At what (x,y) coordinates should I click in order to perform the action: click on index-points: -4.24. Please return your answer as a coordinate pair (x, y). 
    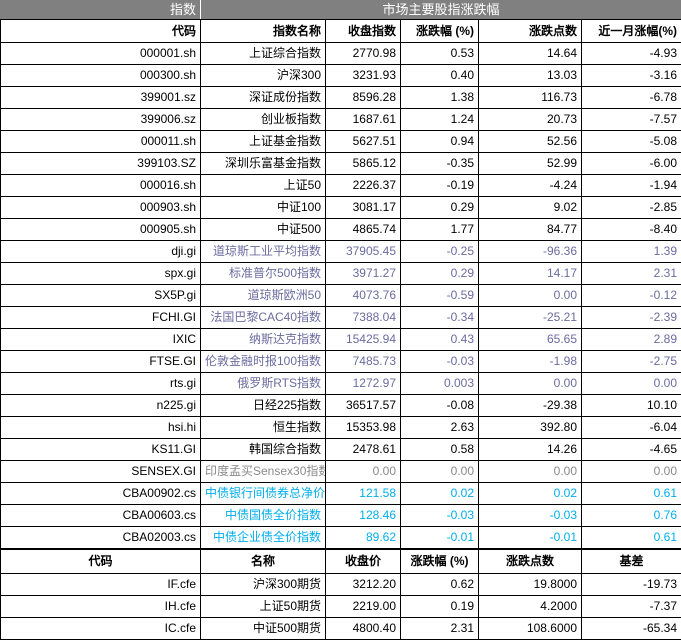
    Looking at the image, I should click on (530, 186).